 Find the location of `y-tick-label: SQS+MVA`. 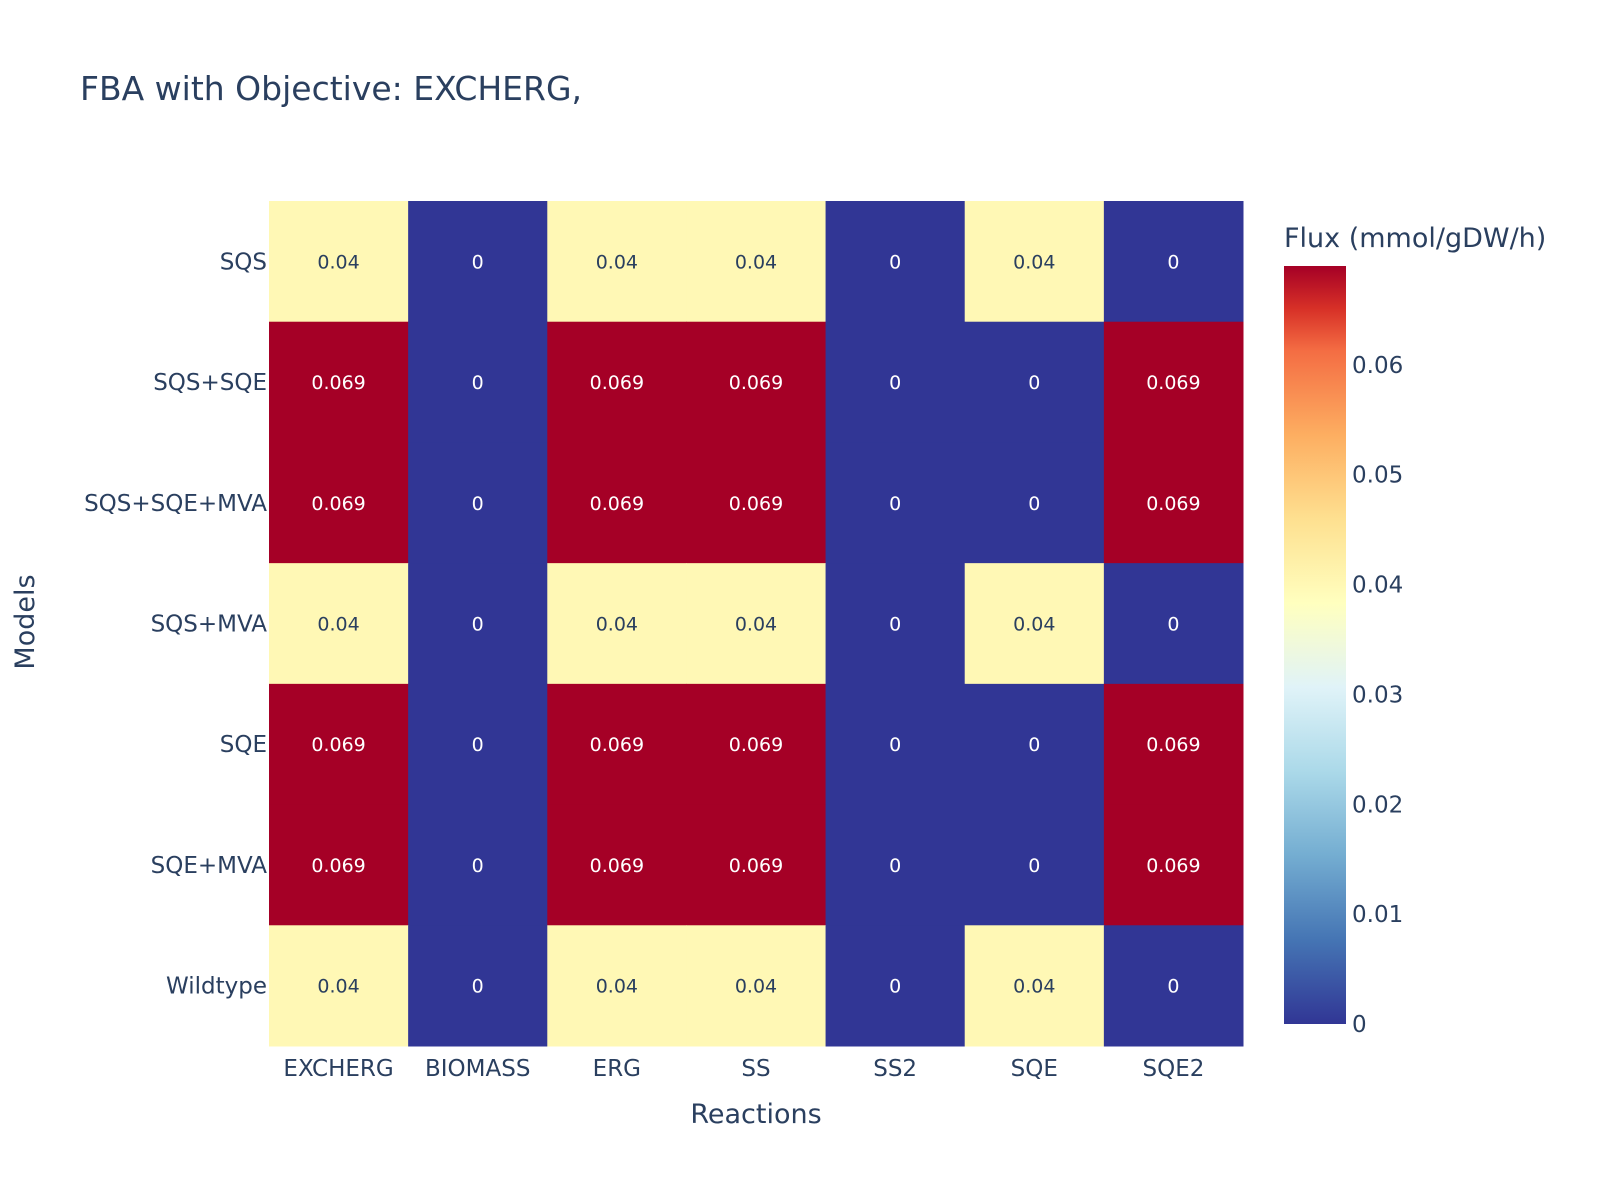

y-tick-label: SQS+MVA is located at coordinates (209, 625).